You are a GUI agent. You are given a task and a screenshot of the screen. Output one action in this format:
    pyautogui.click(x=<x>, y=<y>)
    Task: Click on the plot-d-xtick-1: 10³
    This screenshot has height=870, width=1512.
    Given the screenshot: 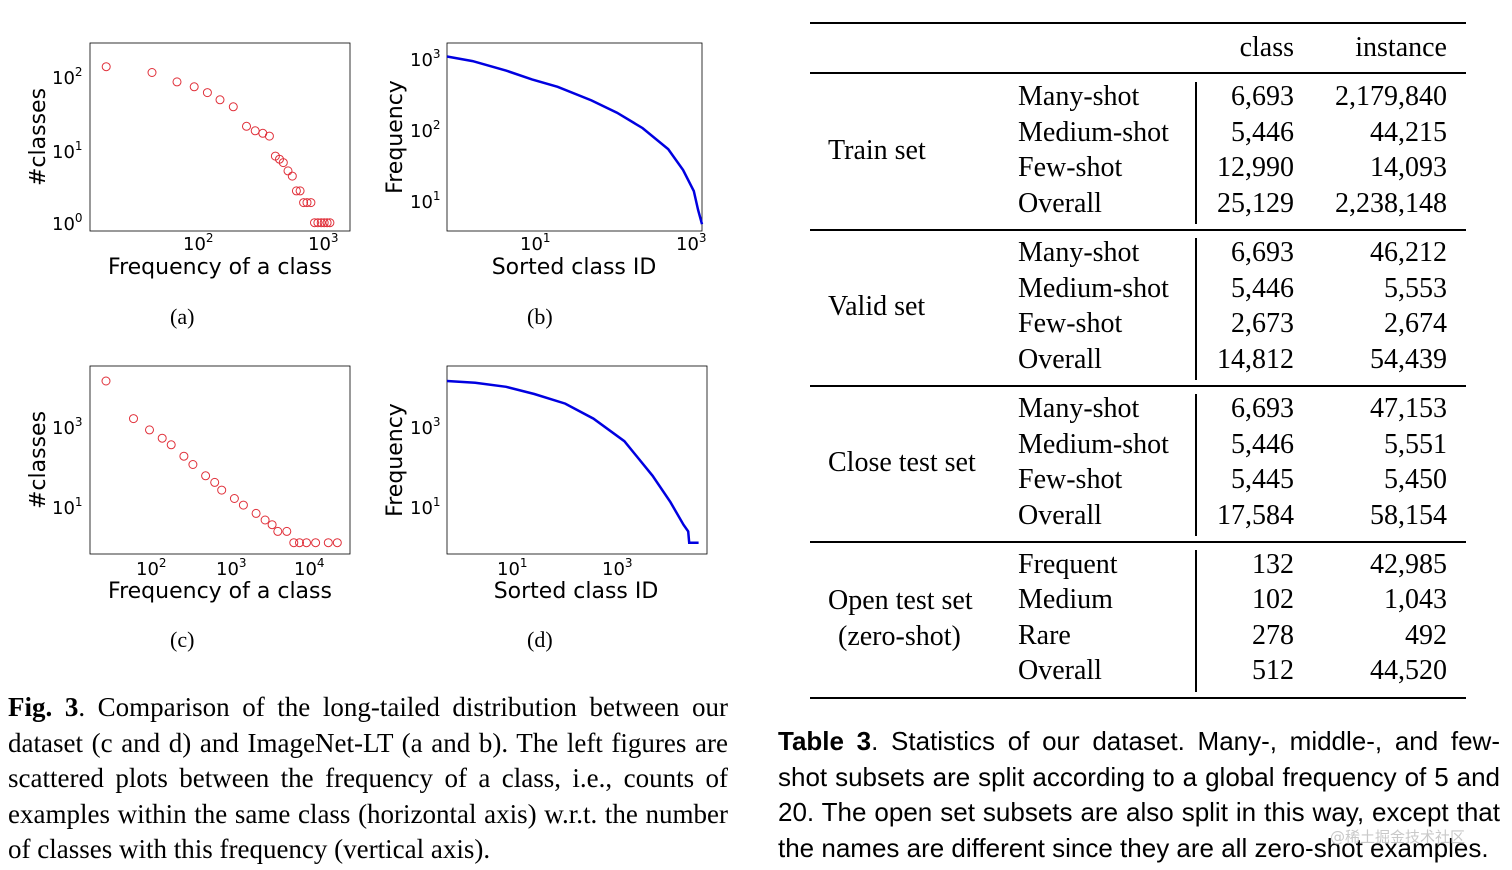 What is the action you would take?
    pyautogui.click(x=617, y=568)
    